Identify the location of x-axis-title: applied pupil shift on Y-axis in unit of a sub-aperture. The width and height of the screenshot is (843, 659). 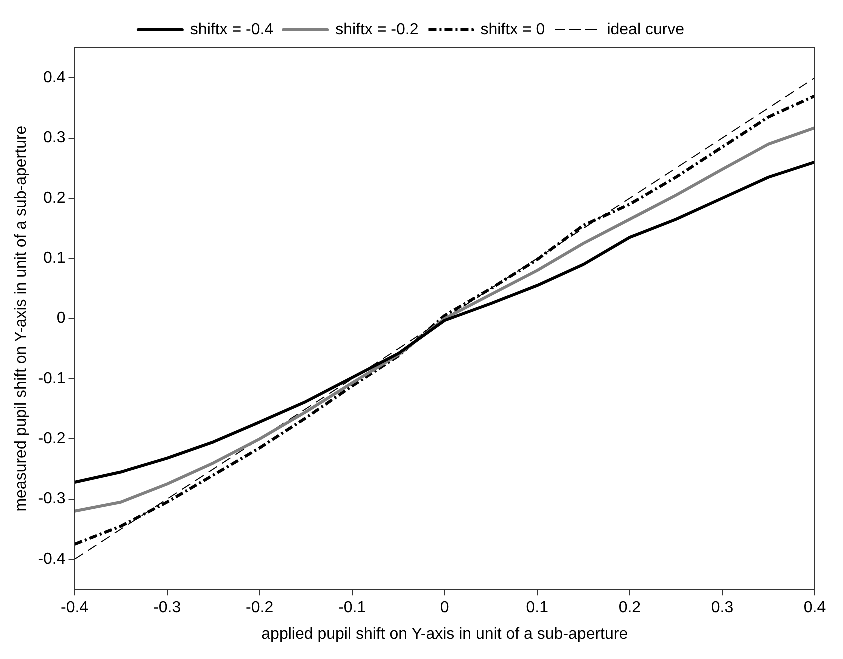
(445, 634).